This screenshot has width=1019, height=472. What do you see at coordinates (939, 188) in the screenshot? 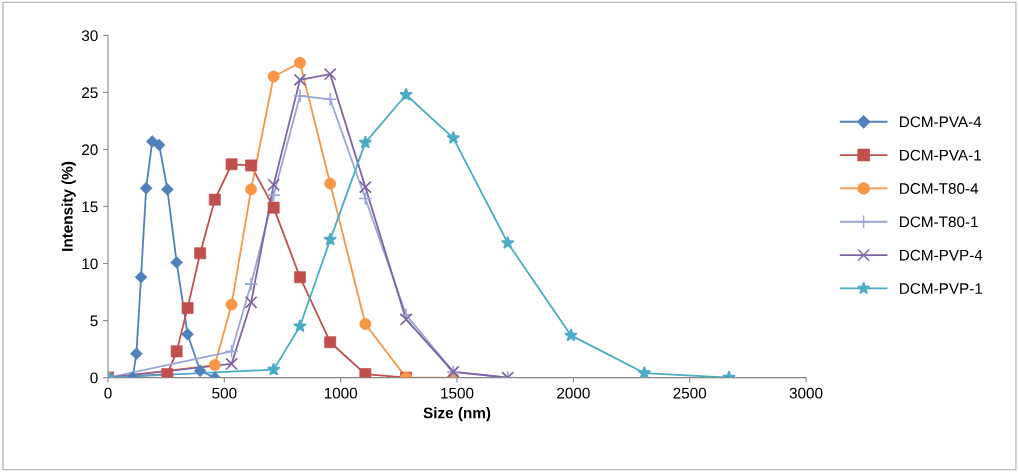
I see `legend-label: DCM-T80-4` at bounding box center [939, 188].